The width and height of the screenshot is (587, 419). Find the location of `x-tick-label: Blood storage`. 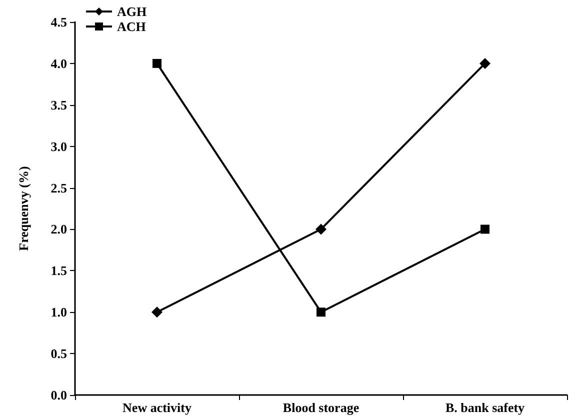

x-tick-label: Blood storage is located at coordinates (321, 407).